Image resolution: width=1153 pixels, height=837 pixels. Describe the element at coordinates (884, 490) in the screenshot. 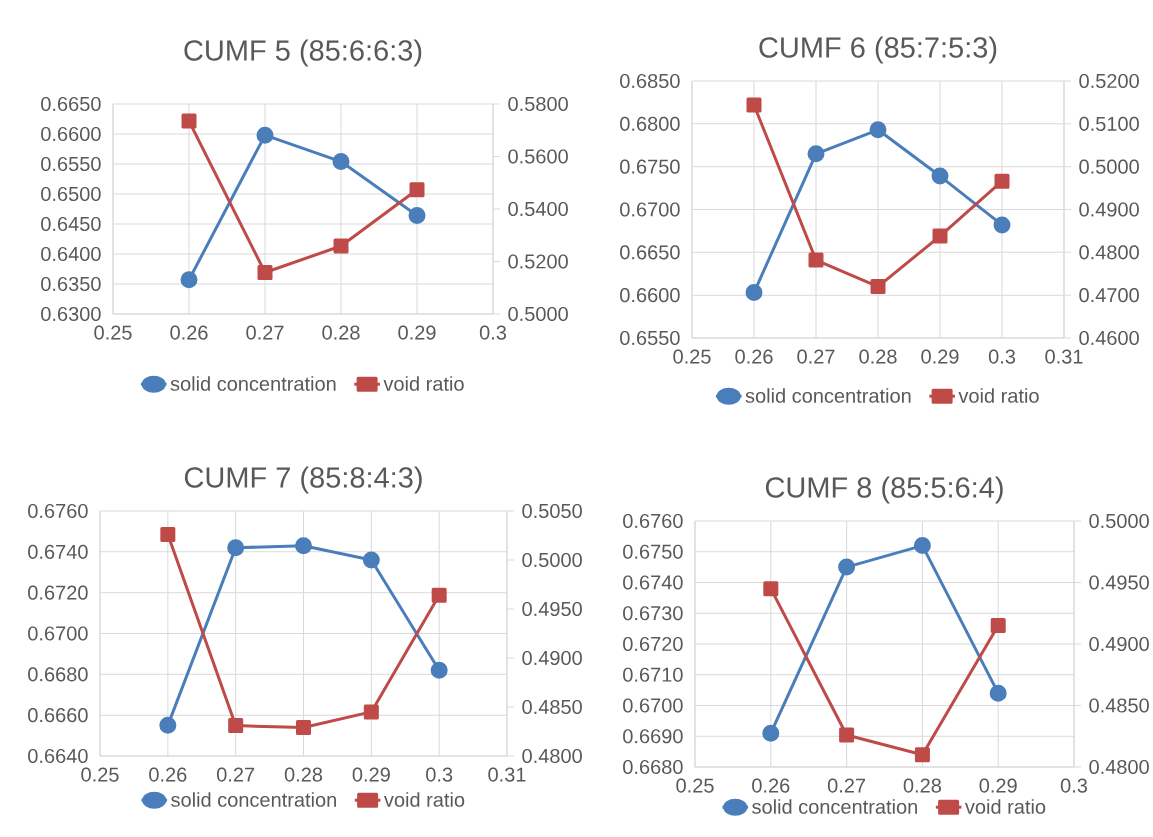

I see `chart-title: CUMF 8 (85:5:6:4)` at that location.